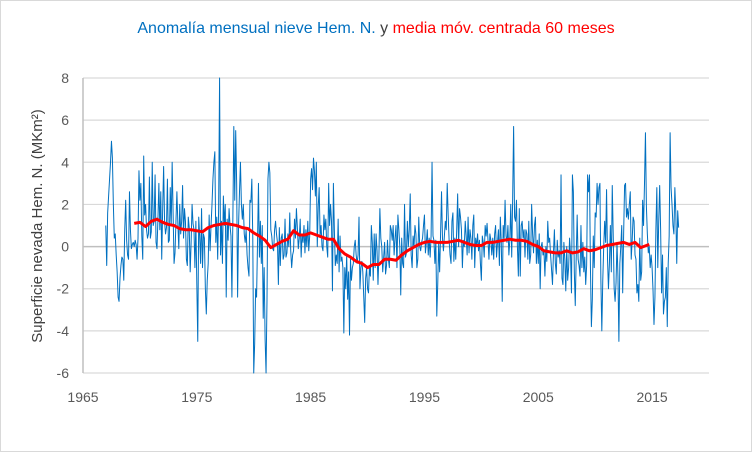 This screenshot has height=452, width=752. What do you see at coordinates (63, 331) in the screenshot?
I see `y-tick-label: -4` at bounding box center [63, 331].